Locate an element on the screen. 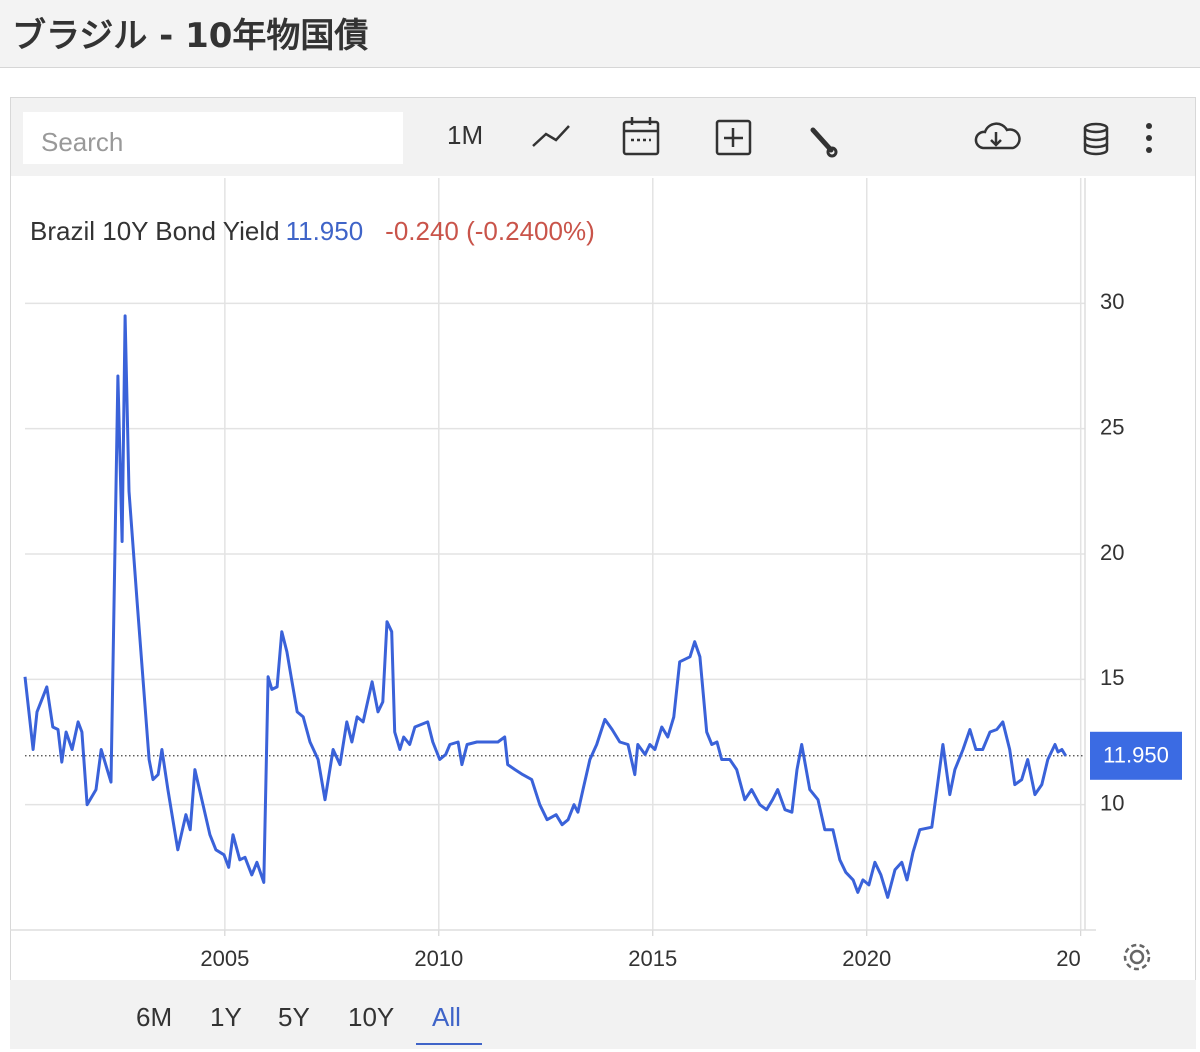 The image size is (1200, 1052). calendar-icon is located at coordinates (641, 136).